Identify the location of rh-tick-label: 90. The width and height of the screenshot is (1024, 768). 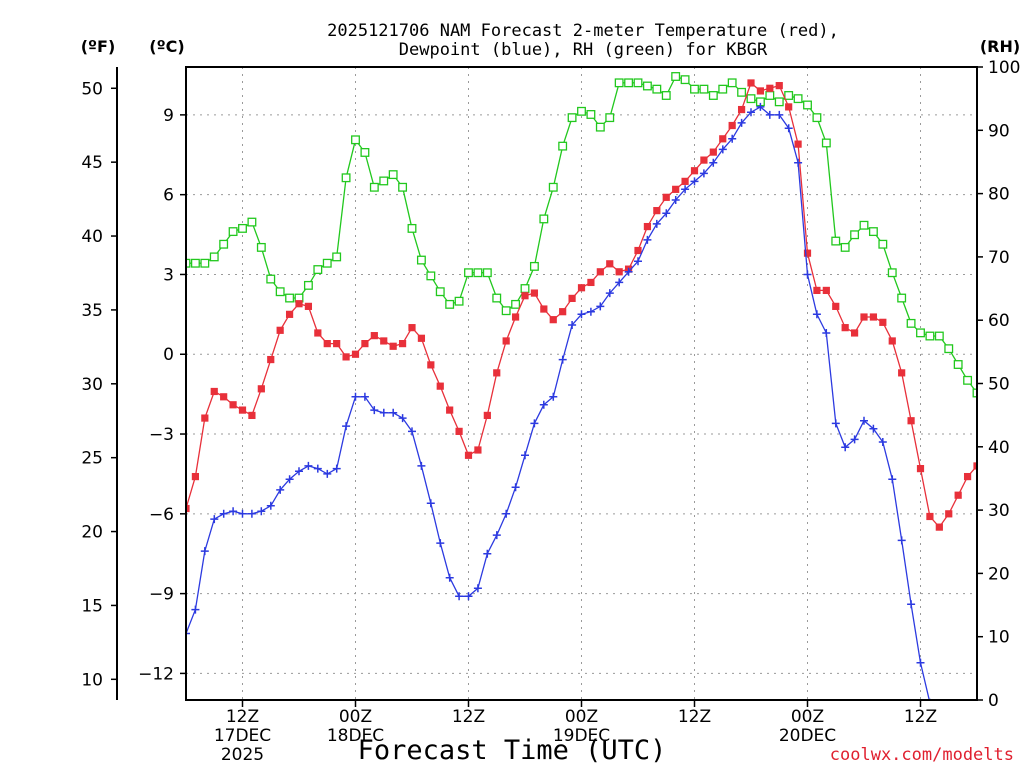
(999, 131).